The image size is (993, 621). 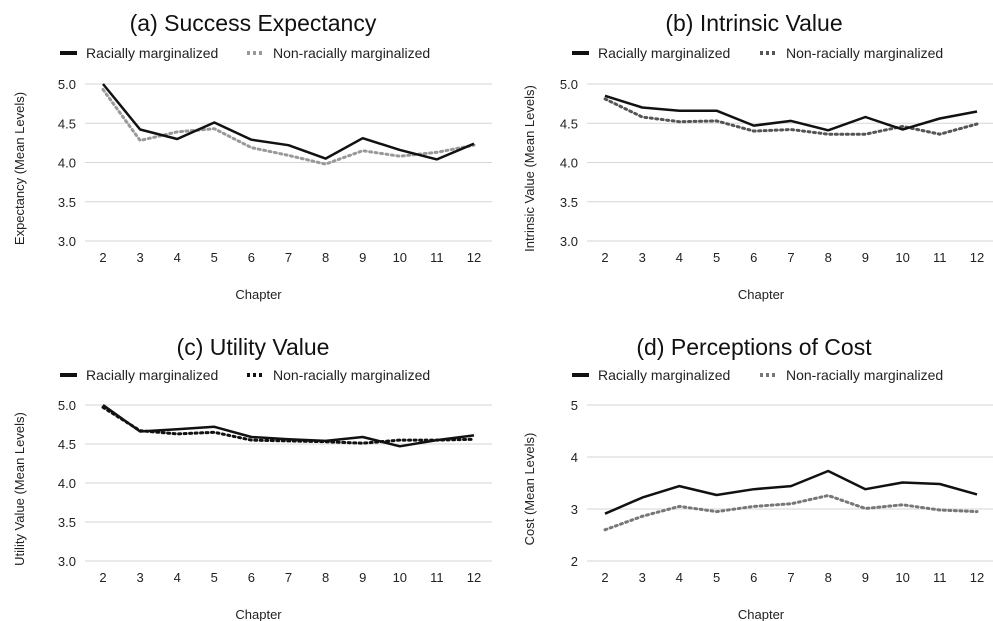 I want to click on y-tick-label: 4, so click(x=574, y=457).